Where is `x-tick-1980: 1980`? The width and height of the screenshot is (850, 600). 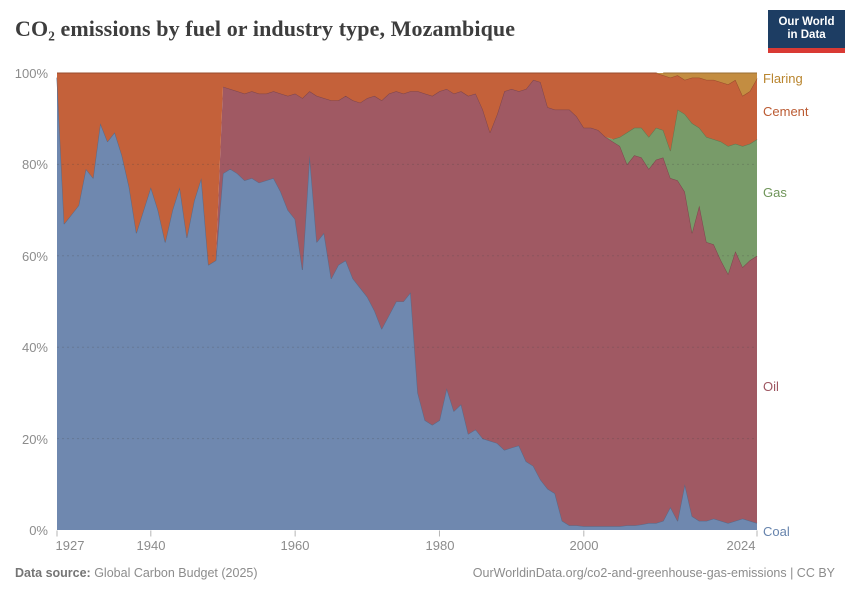
x-tick-1980: 1980 is located at coordinates (440, 545).